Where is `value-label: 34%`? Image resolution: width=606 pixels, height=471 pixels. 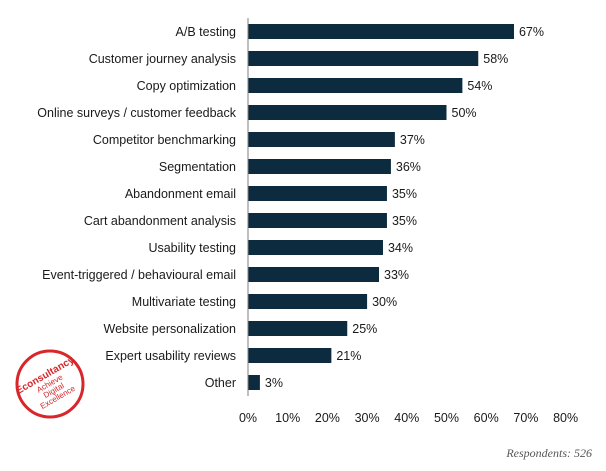 value-label: 34% is located at coordinates (400, 248).